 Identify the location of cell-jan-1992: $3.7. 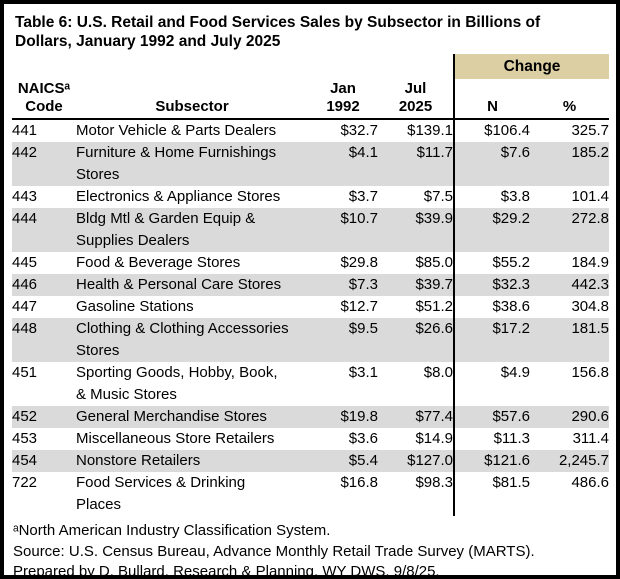
(363, 196).